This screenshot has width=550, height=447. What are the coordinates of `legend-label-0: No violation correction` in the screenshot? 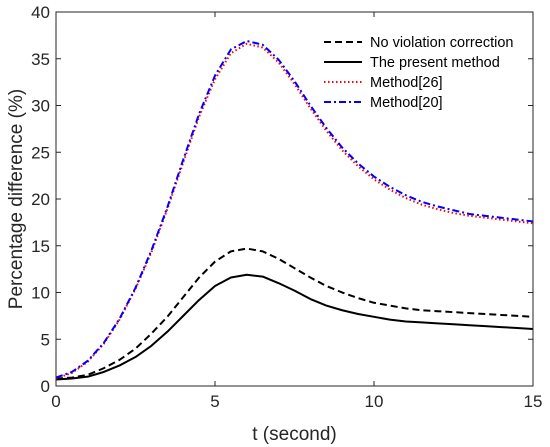 It's located at (441, 43).